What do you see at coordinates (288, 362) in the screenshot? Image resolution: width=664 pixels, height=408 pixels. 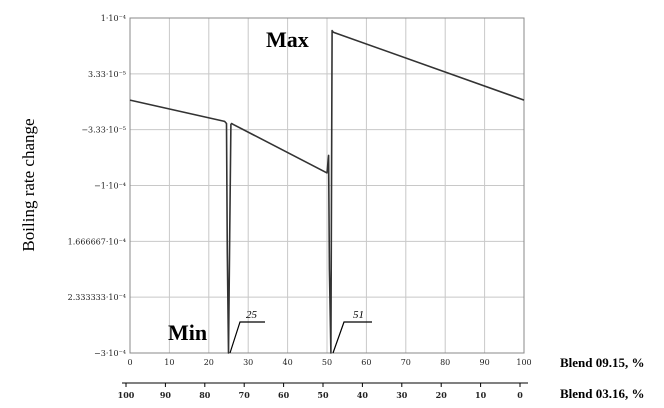 I see `x-top-tick-label: 40` at bounding box center [288, 362].